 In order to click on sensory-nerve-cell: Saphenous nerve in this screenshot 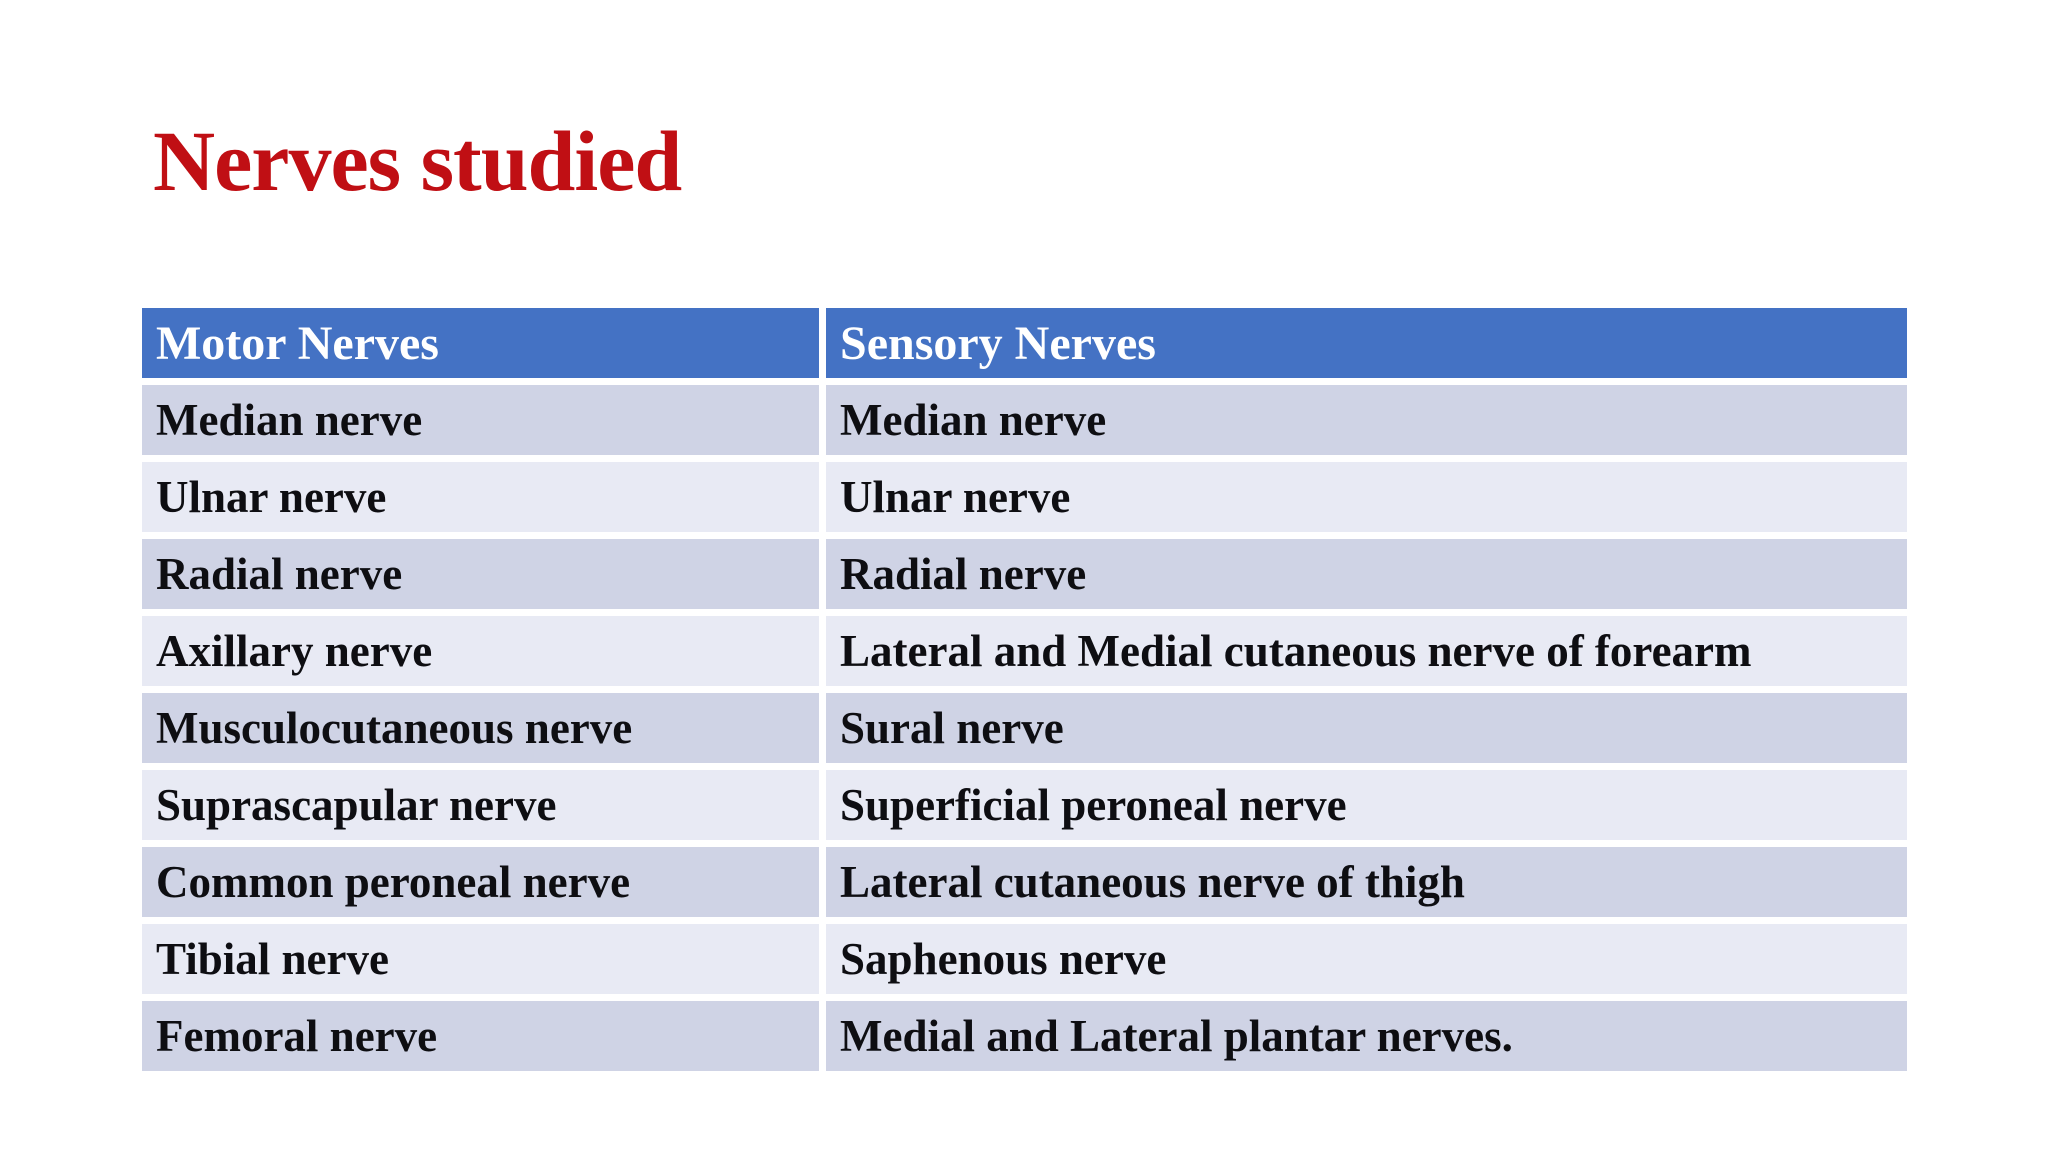, I will do `click(1366, 962)`.